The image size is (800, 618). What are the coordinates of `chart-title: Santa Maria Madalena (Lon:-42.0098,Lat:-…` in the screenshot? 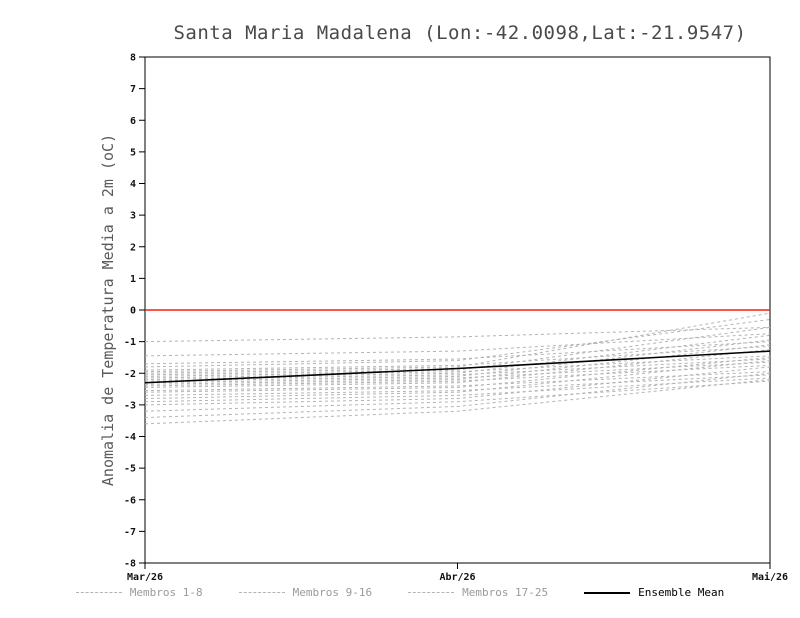 It's located at (460, 33).